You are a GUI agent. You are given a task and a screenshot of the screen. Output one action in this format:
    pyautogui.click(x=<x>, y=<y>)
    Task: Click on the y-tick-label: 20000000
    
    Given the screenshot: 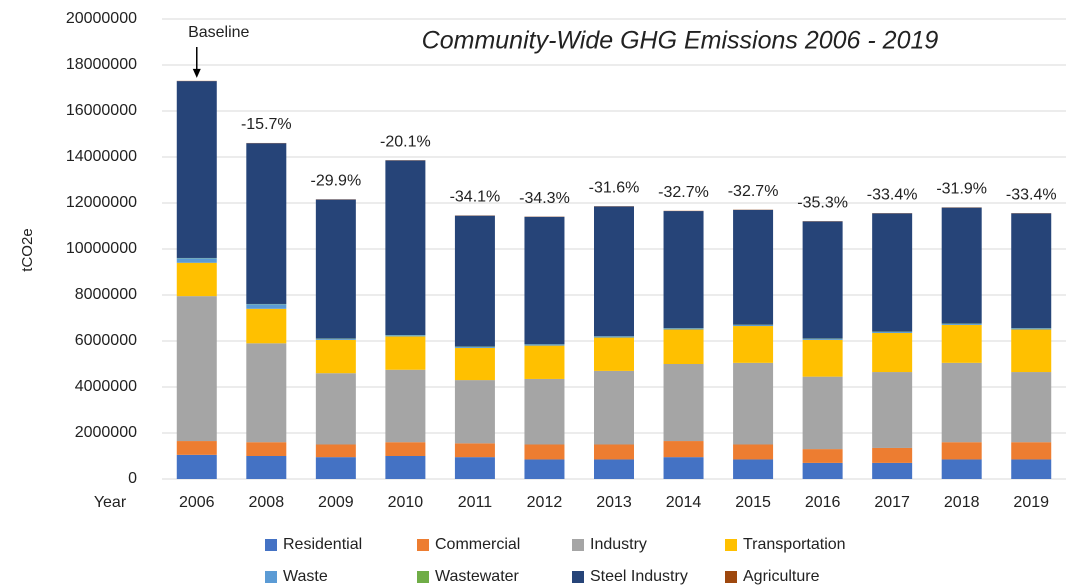 What is the action you would take?
    pyautogui.click(x=101, y=18)
    